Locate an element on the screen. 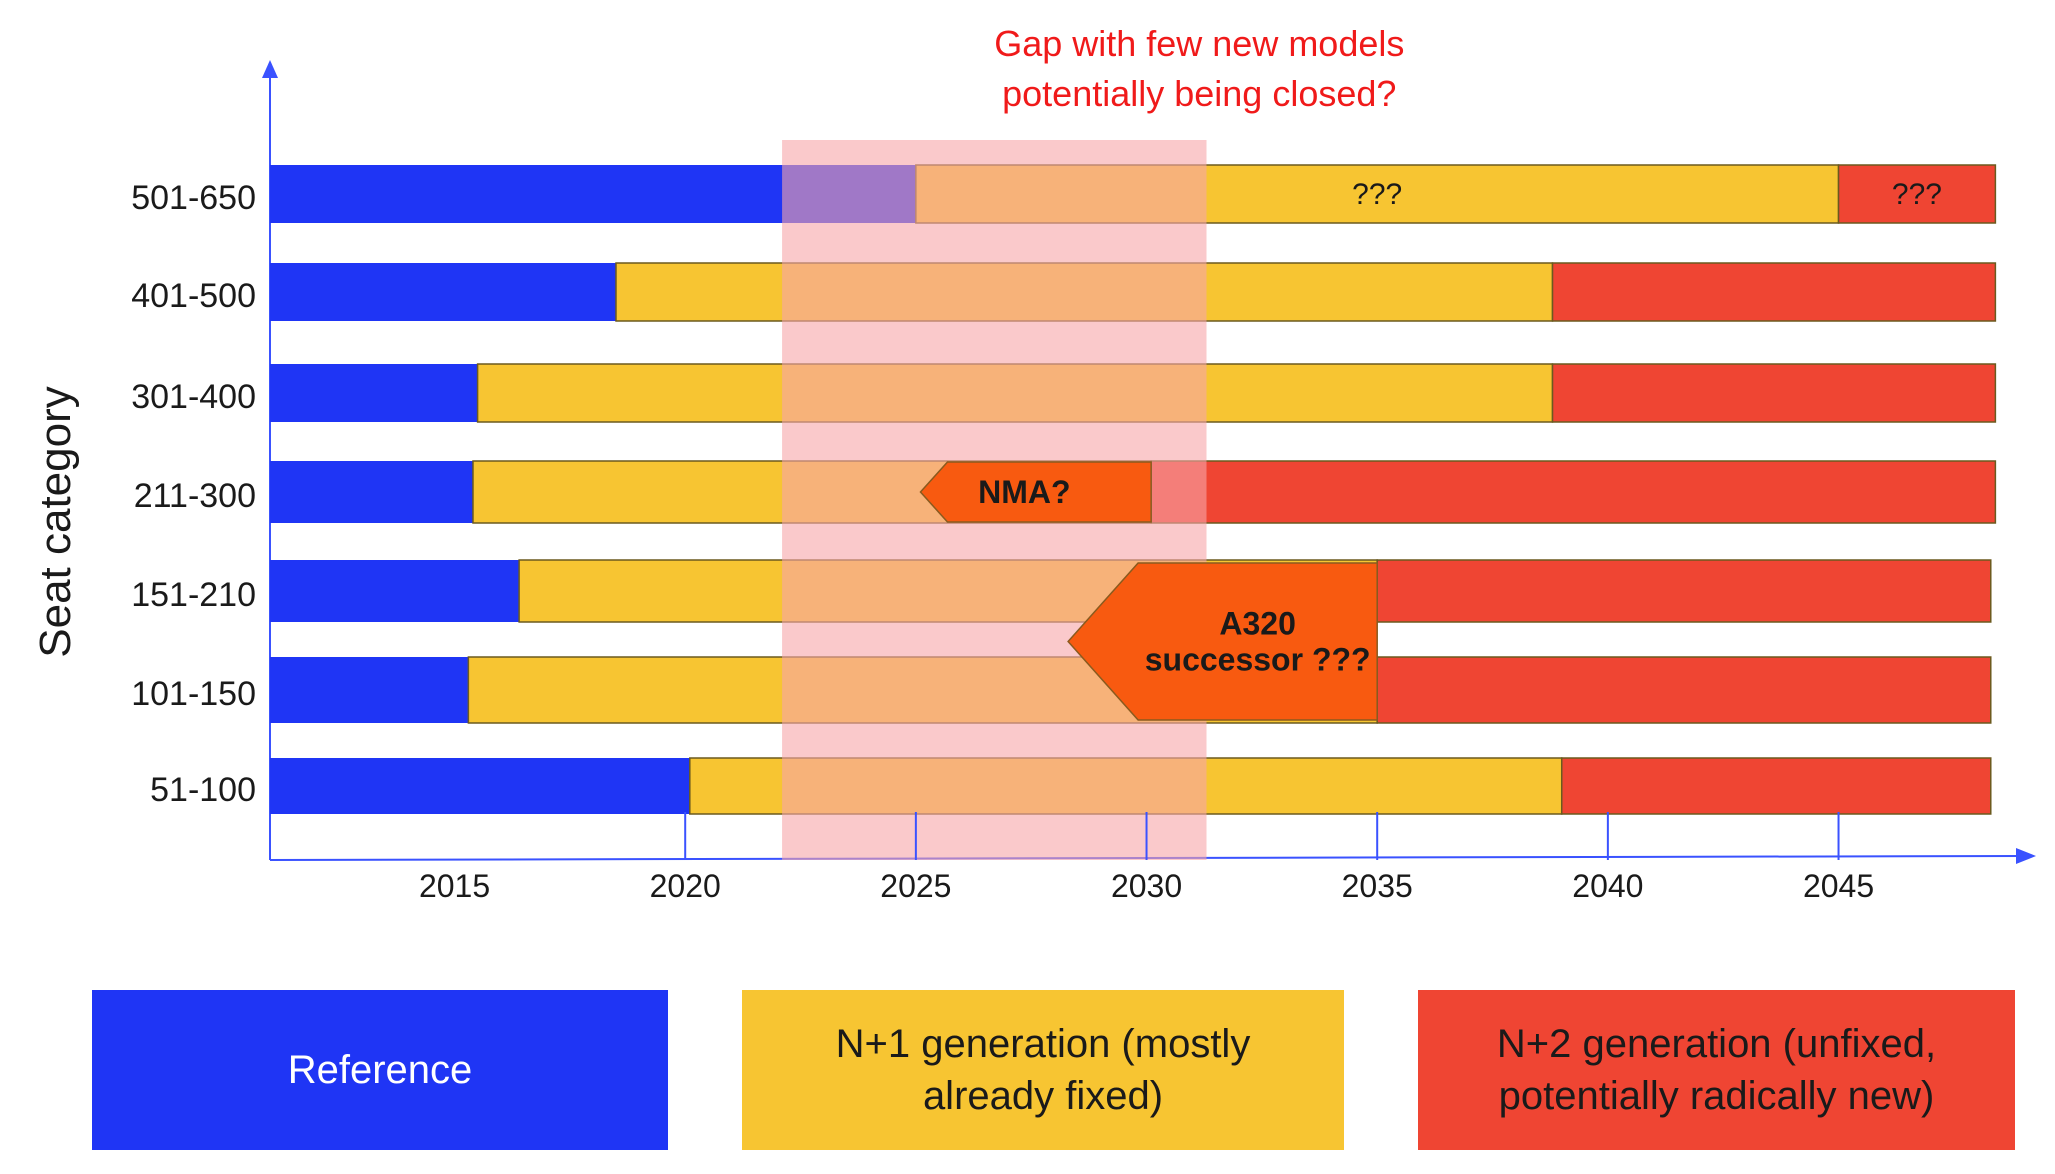 This screenshot has height=1174, width=2055. x-tick-label-2030: 2030 is located at coordinates (1146, 886).